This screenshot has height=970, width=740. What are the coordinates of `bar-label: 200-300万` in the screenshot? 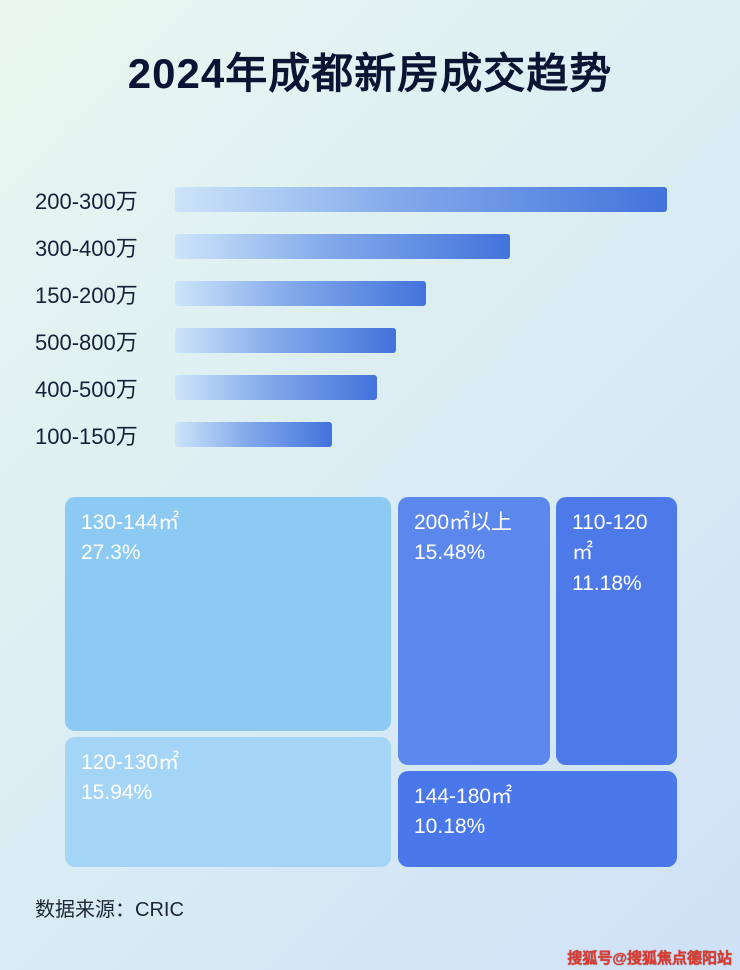 It's located at (86, 201).